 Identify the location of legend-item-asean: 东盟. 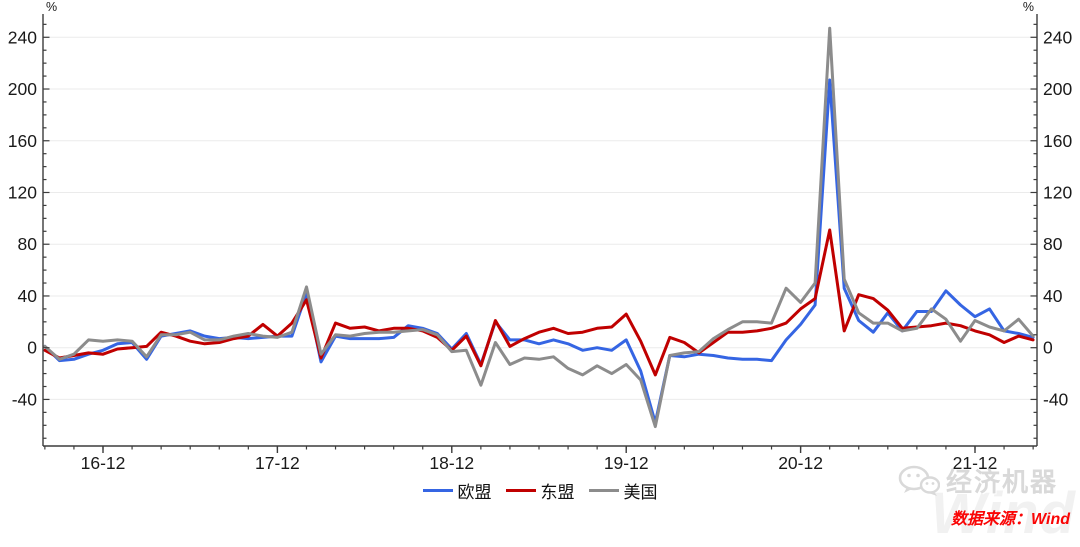
(540, 490).